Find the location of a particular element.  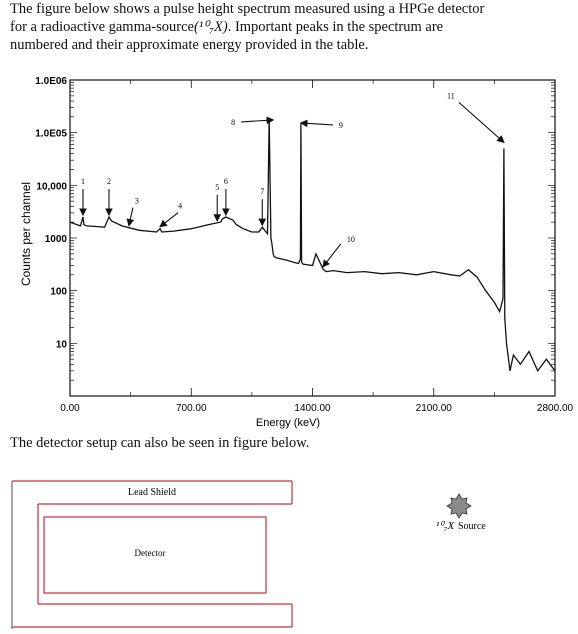

peak-label: 7 is located at coordinates (262, 191).